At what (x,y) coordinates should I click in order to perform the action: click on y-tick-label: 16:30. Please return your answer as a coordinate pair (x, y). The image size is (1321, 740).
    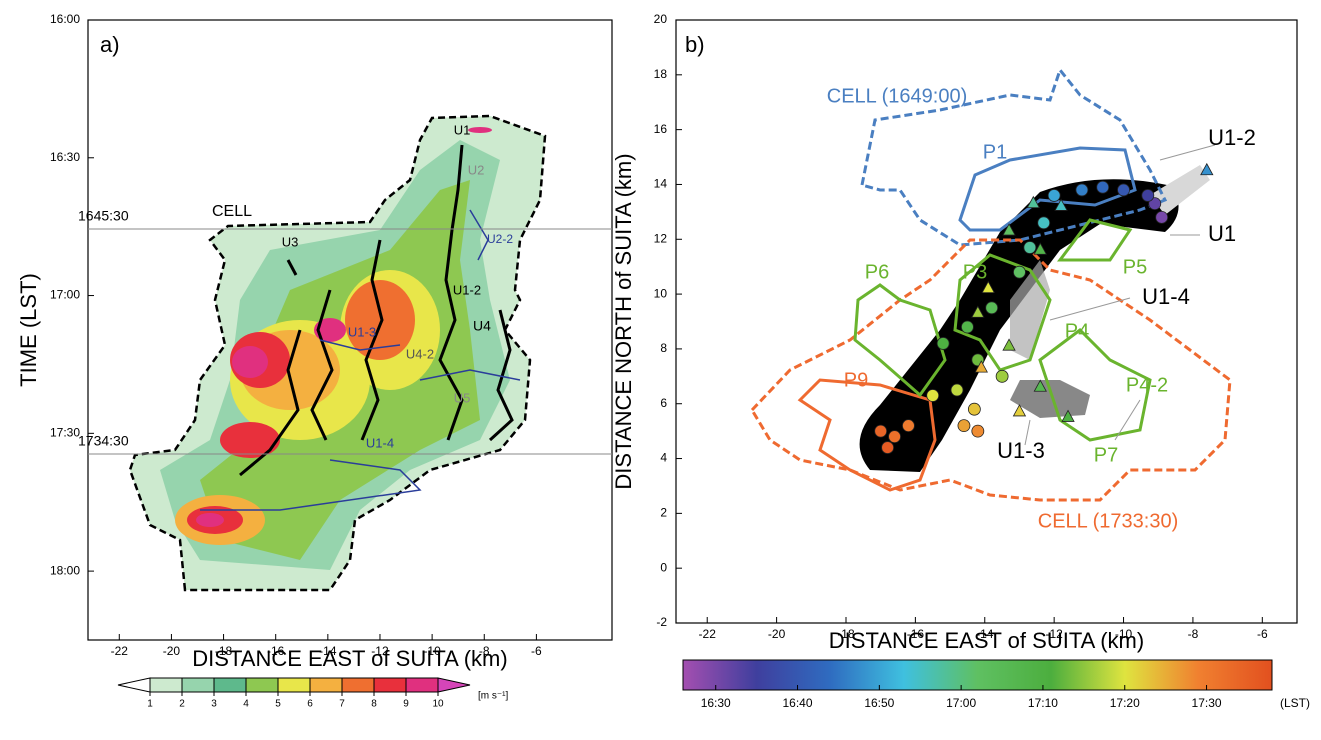
    Looking at the image, I should click on (65, 157).